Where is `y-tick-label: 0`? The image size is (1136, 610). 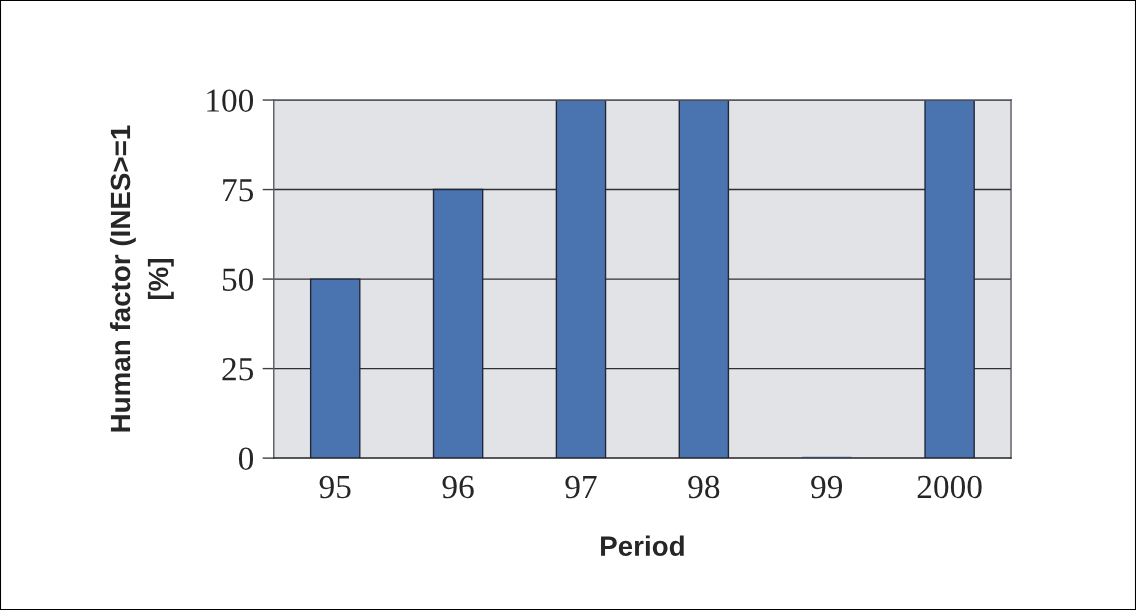 y-tick-label: 0 is located at coordinates (246, 458).